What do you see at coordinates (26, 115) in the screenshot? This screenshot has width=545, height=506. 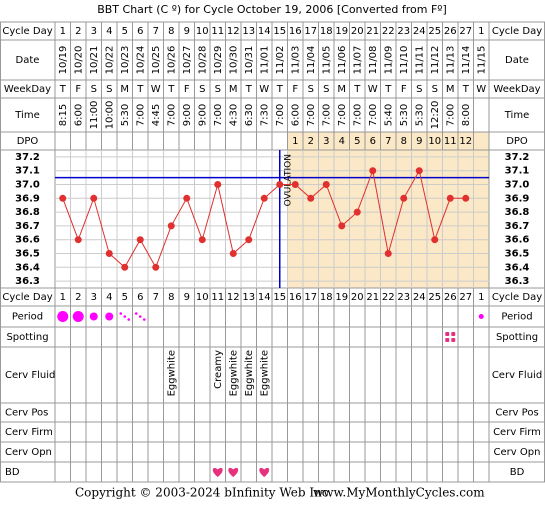 I see `row-label-left: Time` at bounding box center [26, 115].